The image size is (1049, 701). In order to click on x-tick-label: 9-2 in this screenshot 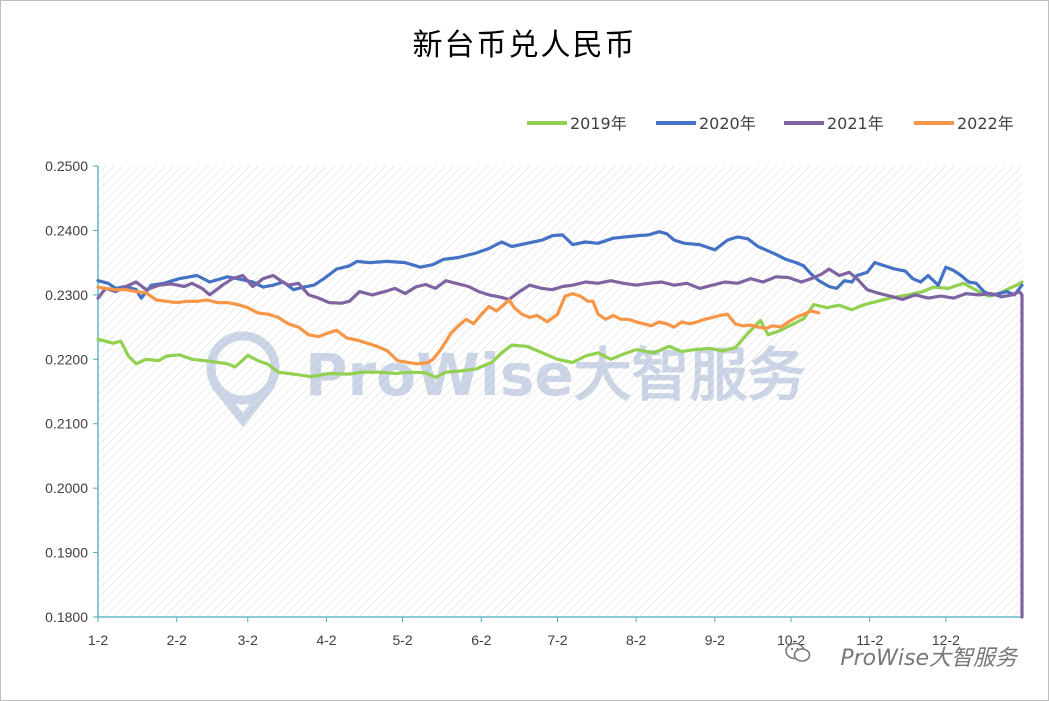, I will do `click(715, 640)`.